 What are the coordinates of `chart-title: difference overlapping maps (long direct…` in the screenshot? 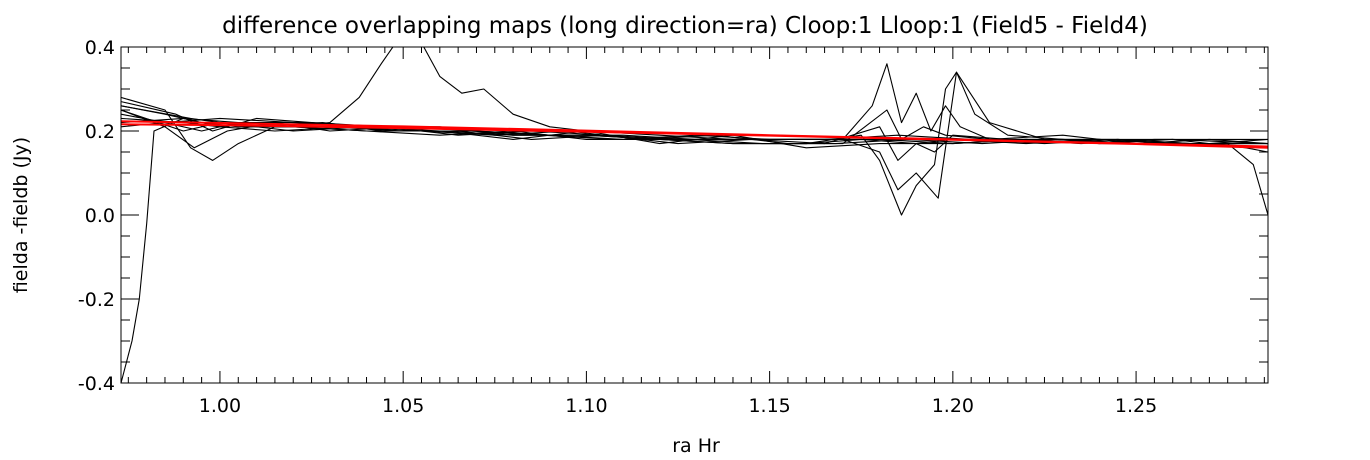 It's located at (685, 26).